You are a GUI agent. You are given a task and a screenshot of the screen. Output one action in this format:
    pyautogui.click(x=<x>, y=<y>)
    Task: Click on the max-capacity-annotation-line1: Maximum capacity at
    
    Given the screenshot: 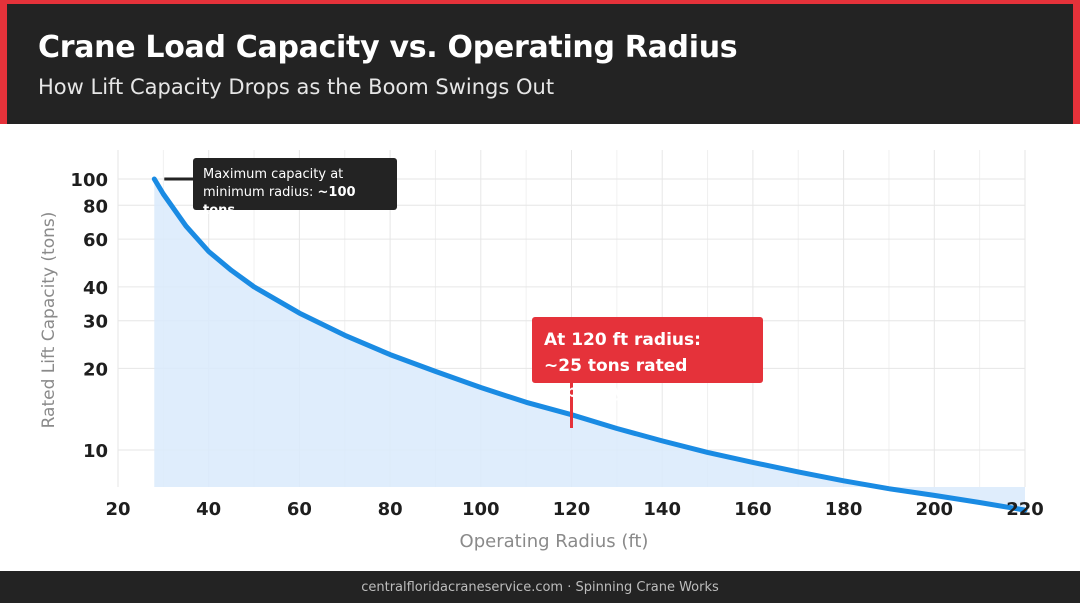 What is the action you would take?
    pyautogui.click(x=273, y=174)
    